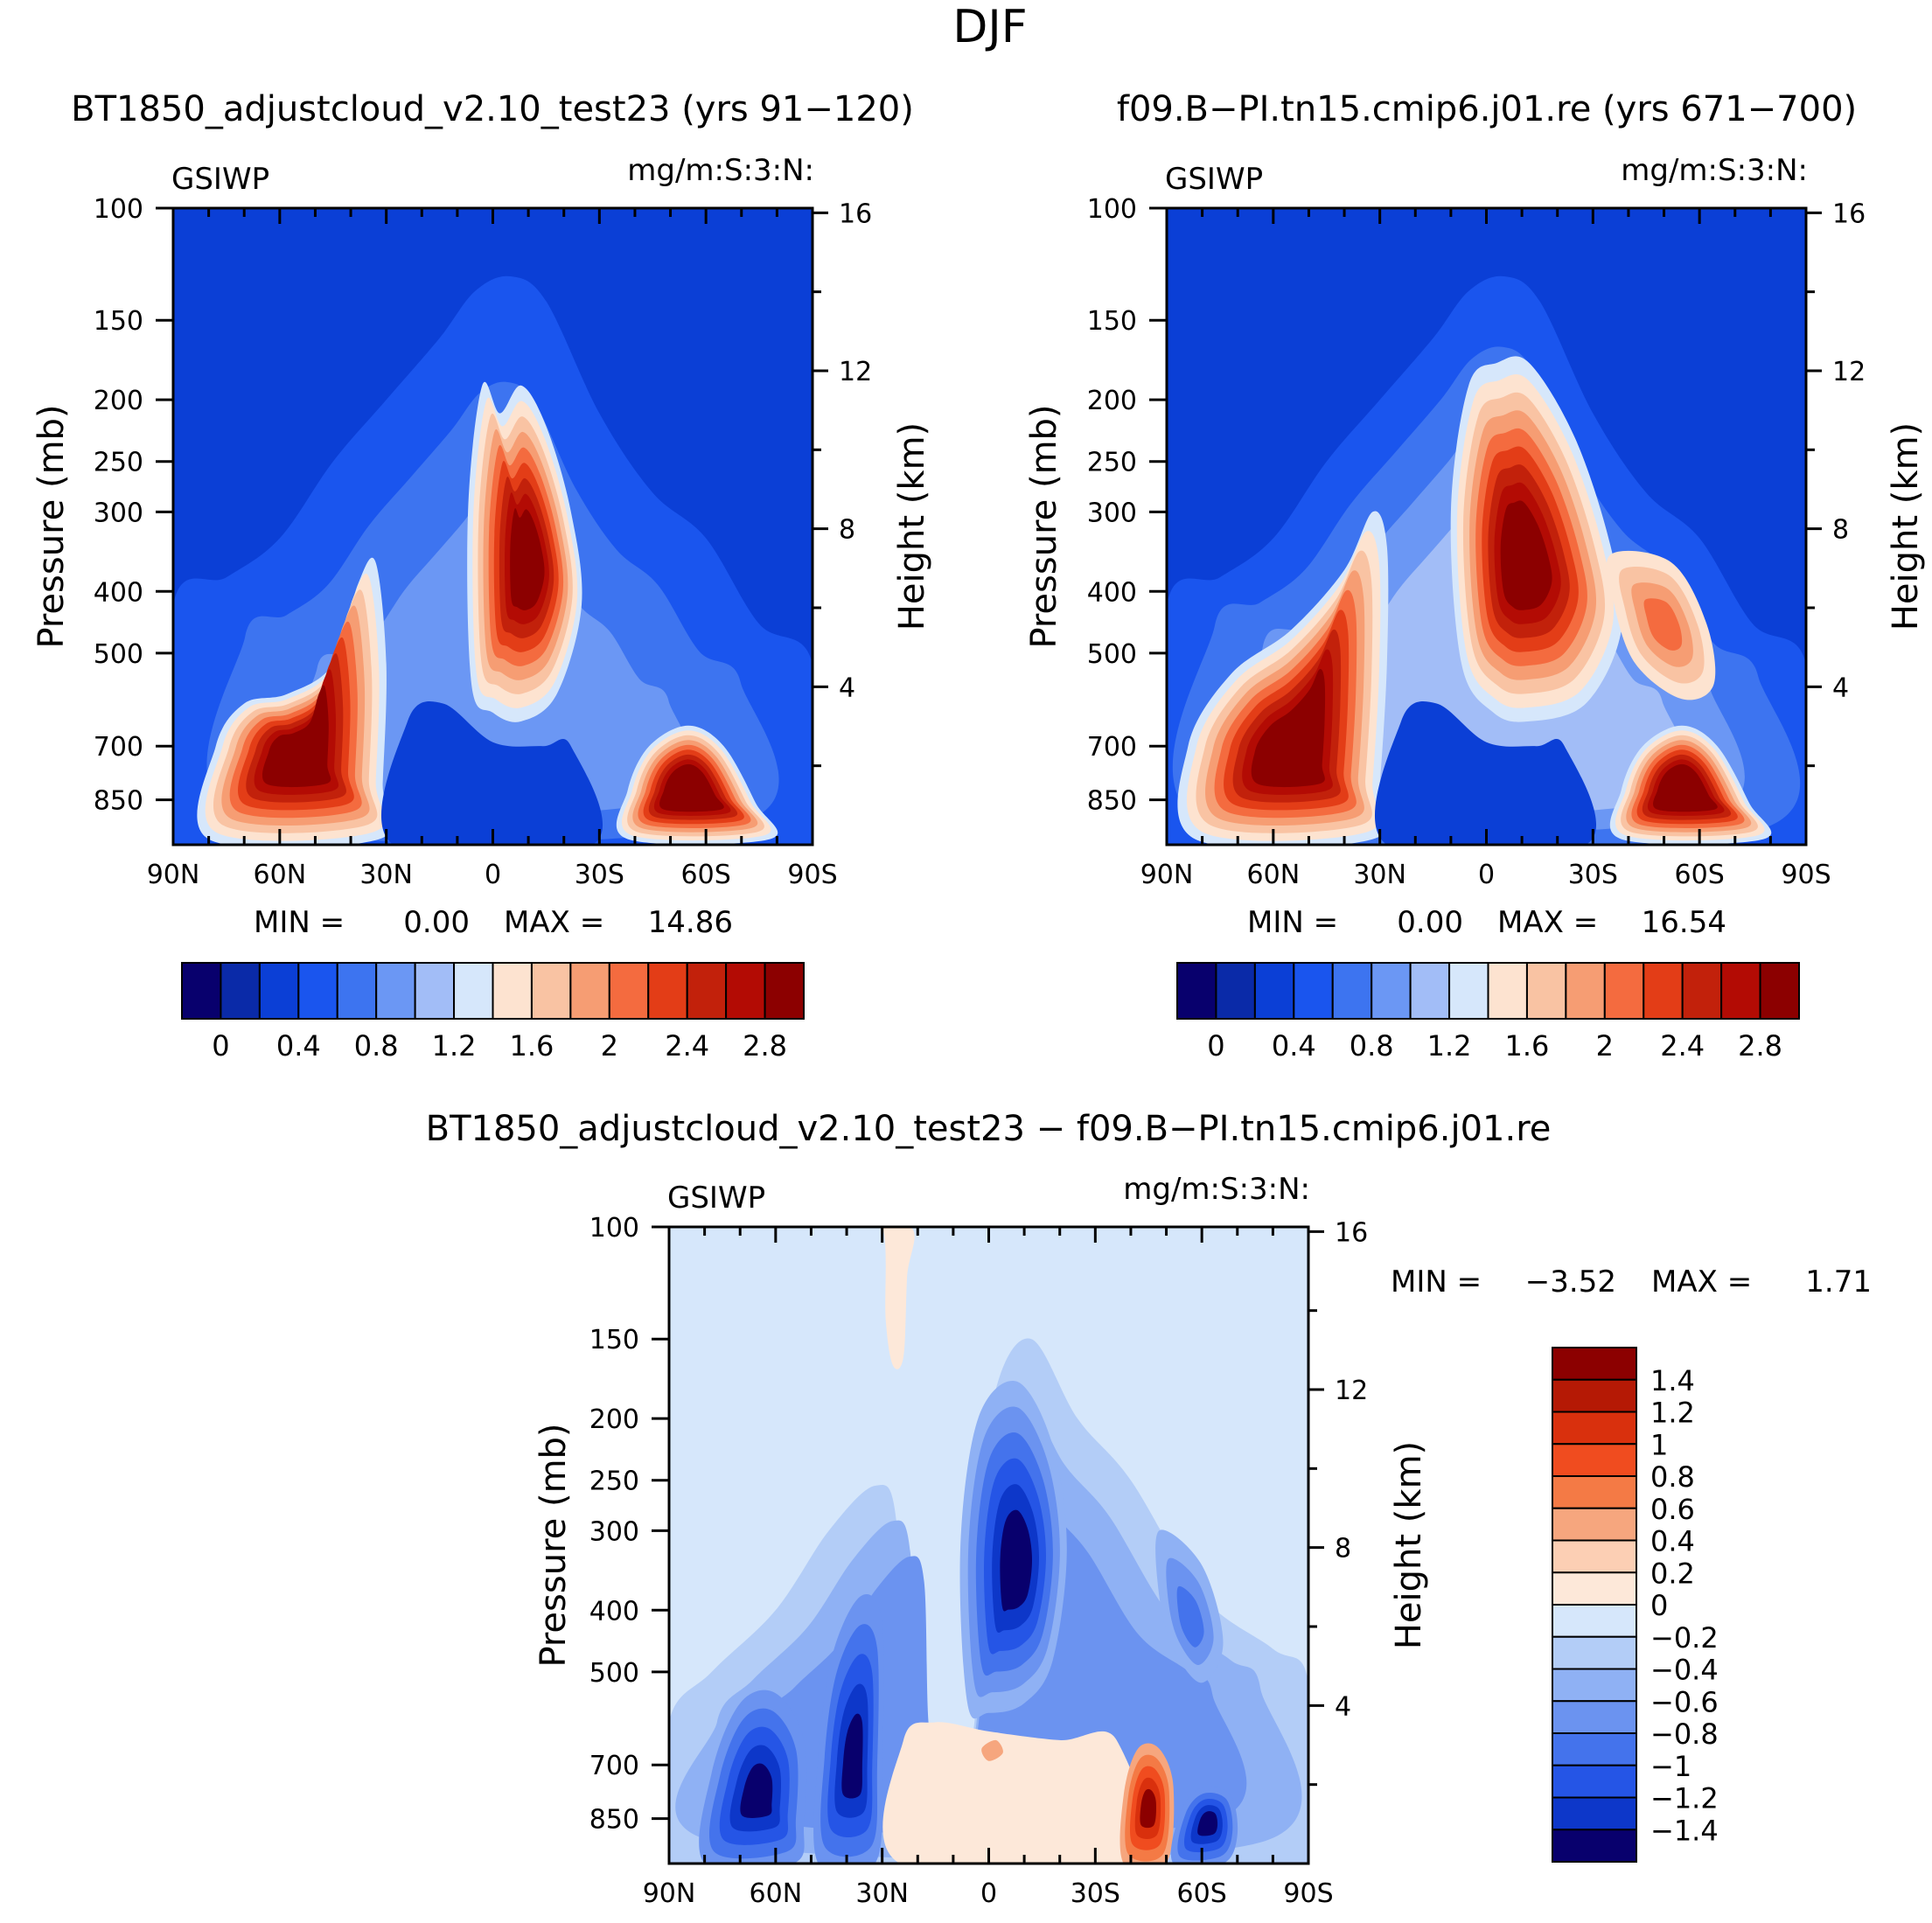  What do you see at coordinates (776, 1893) in the screenshot?
I see `x-tick-label: 60N` at bounding box center [776, 1893].